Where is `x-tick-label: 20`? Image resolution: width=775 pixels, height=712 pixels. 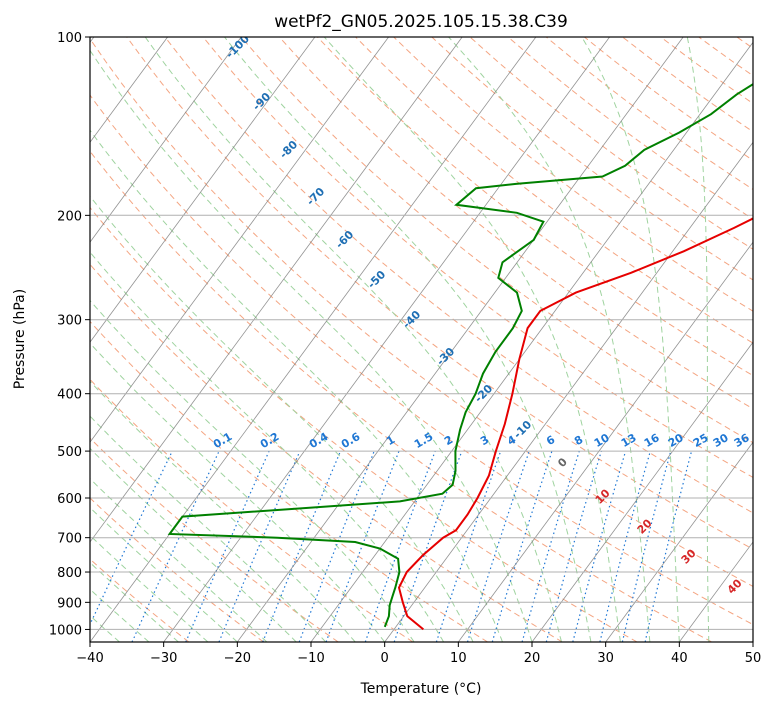
x-tick-label: 20 is located at coordinates (532, 658).